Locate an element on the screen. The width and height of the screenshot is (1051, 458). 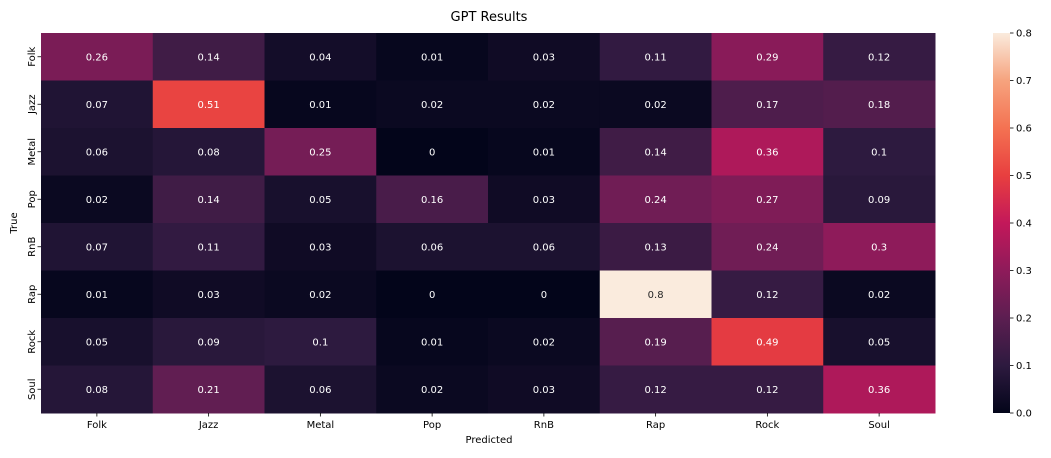
cell-value-label: 0.04 is located at coordinates (320, 57).